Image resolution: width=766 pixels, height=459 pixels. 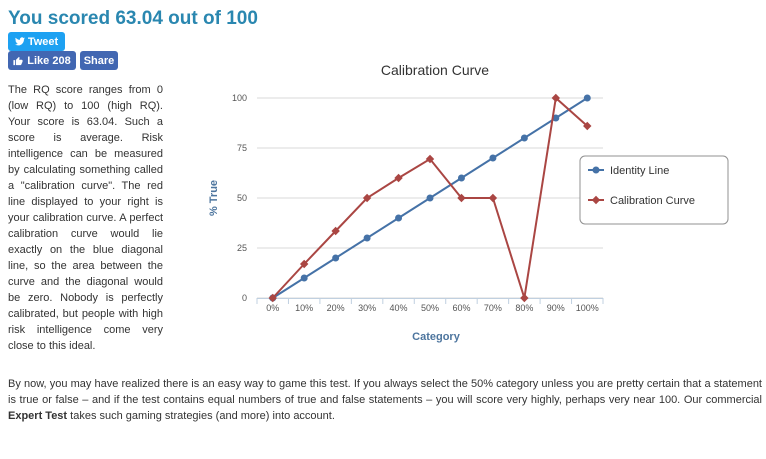 I want to click on y-tick-label: 100, so click(x=239, y=98).